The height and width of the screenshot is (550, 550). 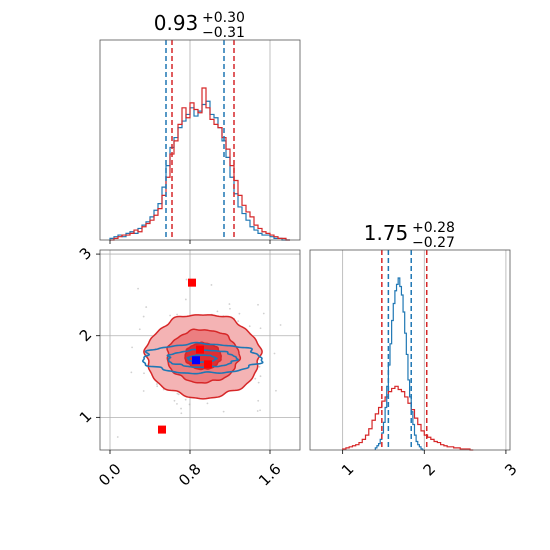 What do you see at coordinates (347, 469) in the screenshot?
I see `xtick-label: 1` at bounding box center [347, 469].